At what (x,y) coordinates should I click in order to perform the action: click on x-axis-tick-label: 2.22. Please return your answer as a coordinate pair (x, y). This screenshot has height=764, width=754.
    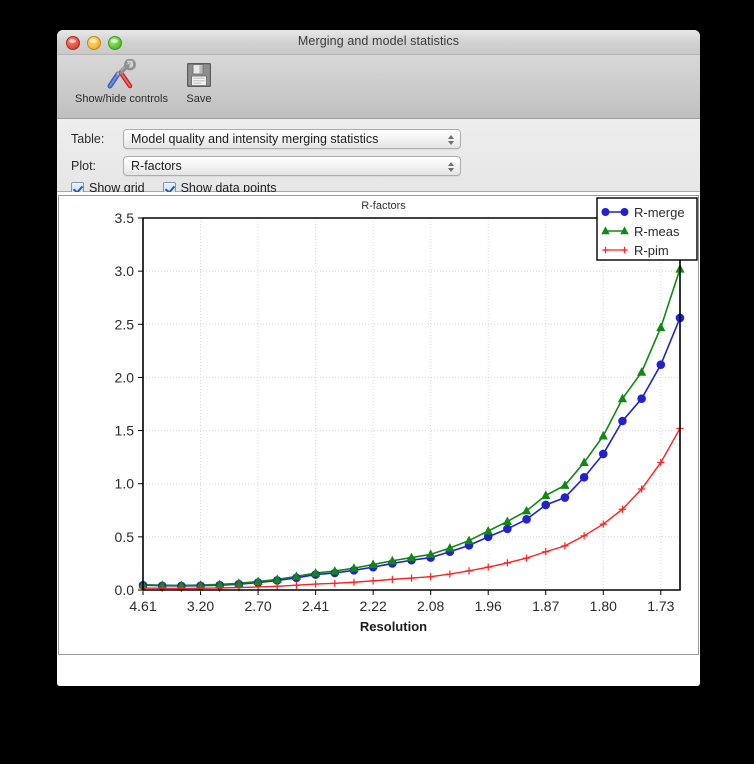
    Looking at the image, I should click on (373, 606).